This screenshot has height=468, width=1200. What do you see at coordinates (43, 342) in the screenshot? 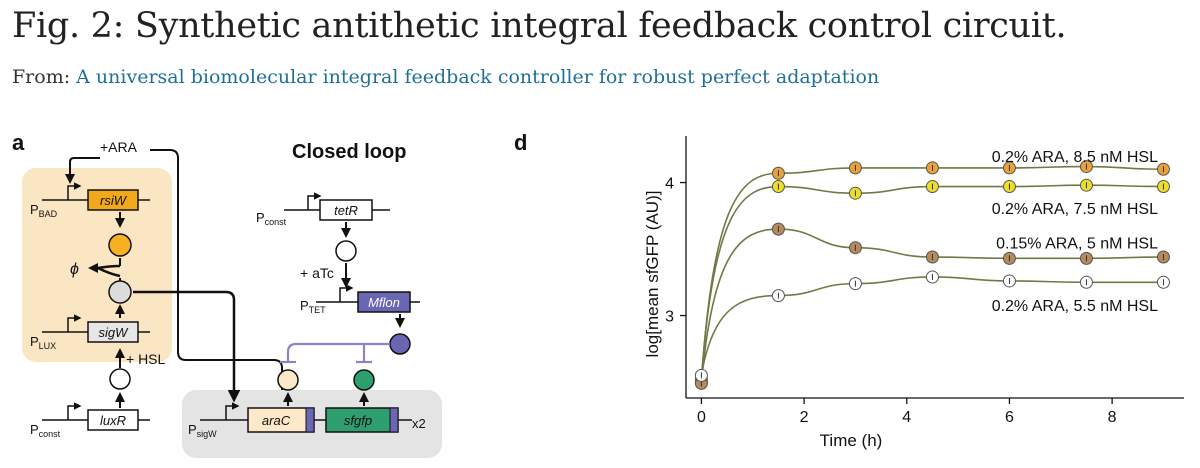
I see `promoter-lux: PLUX` at bounding box center [43, 342].